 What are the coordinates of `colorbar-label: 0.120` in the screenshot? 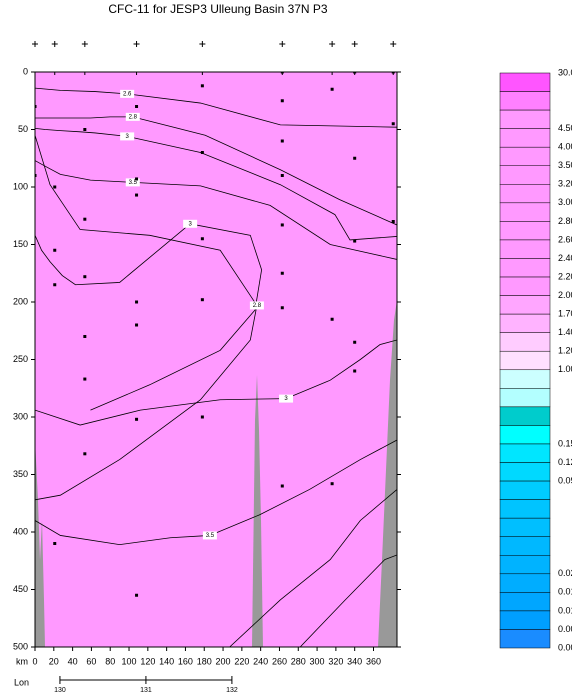 It's located at (565, 462).